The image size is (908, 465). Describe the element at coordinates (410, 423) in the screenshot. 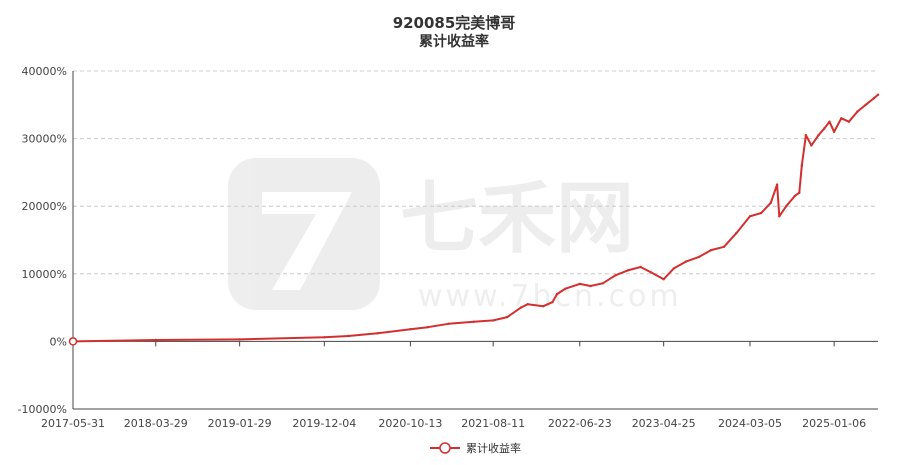

I see `x-tick-label: 2020-10-13` at that location.